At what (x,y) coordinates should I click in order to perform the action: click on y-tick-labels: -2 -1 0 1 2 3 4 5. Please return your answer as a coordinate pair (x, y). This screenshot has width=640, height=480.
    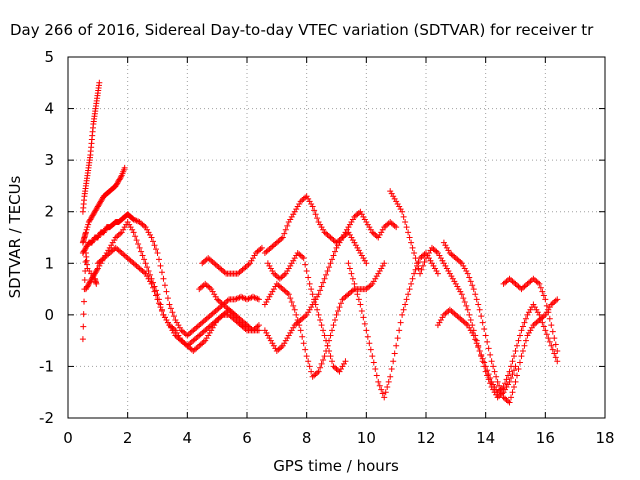
    Looking at the image, I should click on (46, 237).